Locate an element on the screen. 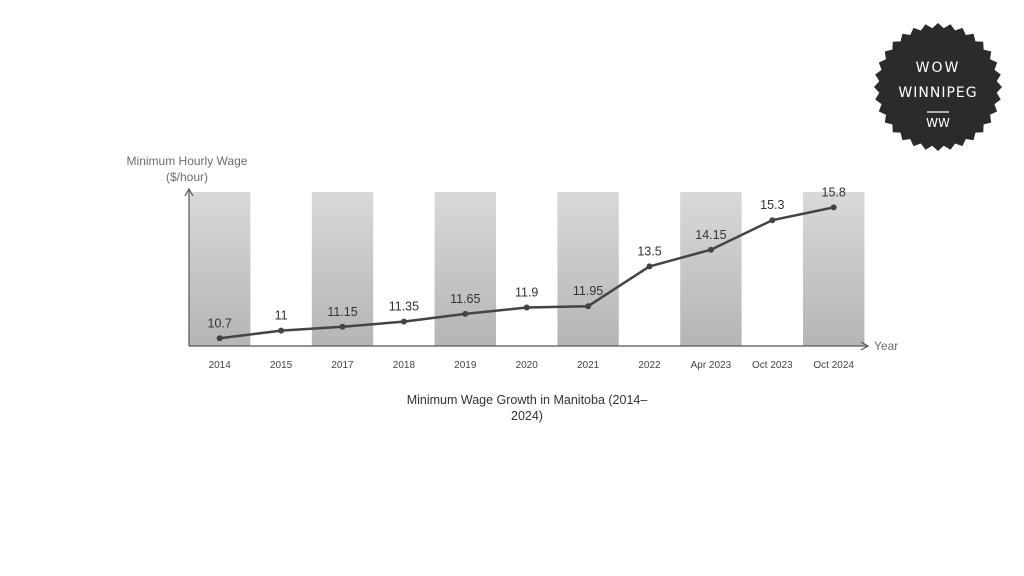 The image size is (1024, 576). x-tick-label: 2018 is located at coordinates (404, 365).